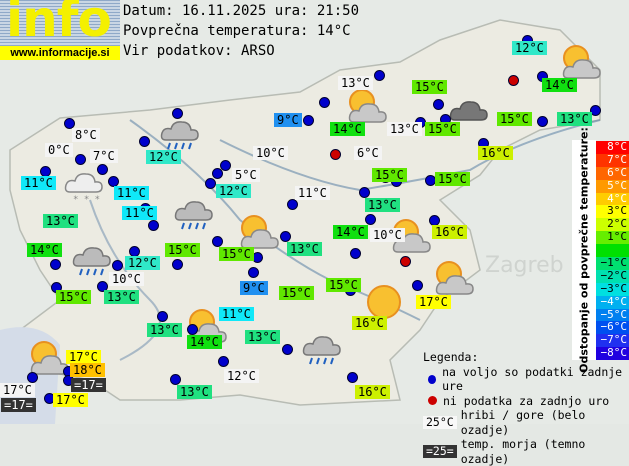 Image resolution: width=629 pixels, height=466 pixels. What do you see at coordinates (524, 265) in the screenshot?
I see `map-city-zagreb: Zagreb` at bounding box center [524, 265].